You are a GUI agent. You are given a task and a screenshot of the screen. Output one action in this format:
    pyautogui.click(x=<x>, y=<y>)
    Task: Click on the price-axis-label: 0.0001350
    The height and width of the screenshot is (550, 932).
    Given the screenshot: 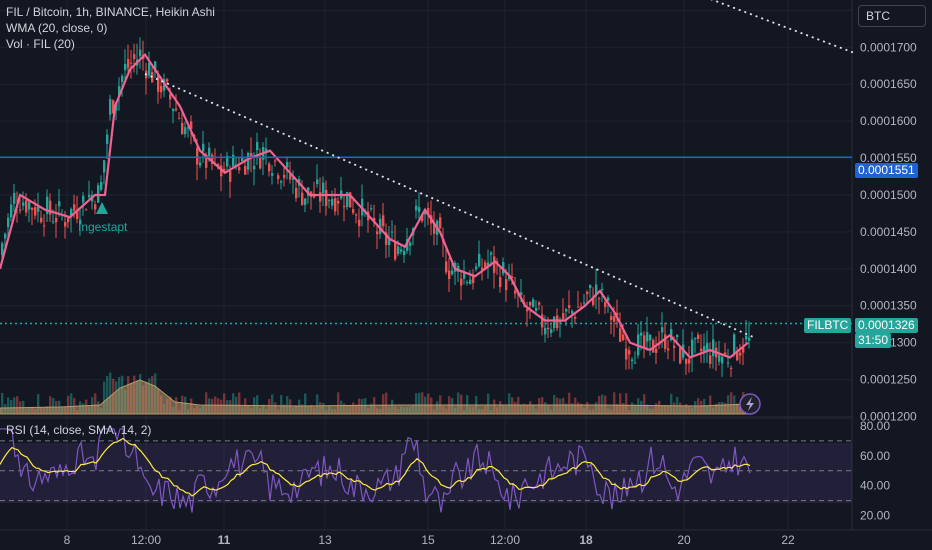 What is the action you would take?
    pyautogui.click(x=888, y=306)
    